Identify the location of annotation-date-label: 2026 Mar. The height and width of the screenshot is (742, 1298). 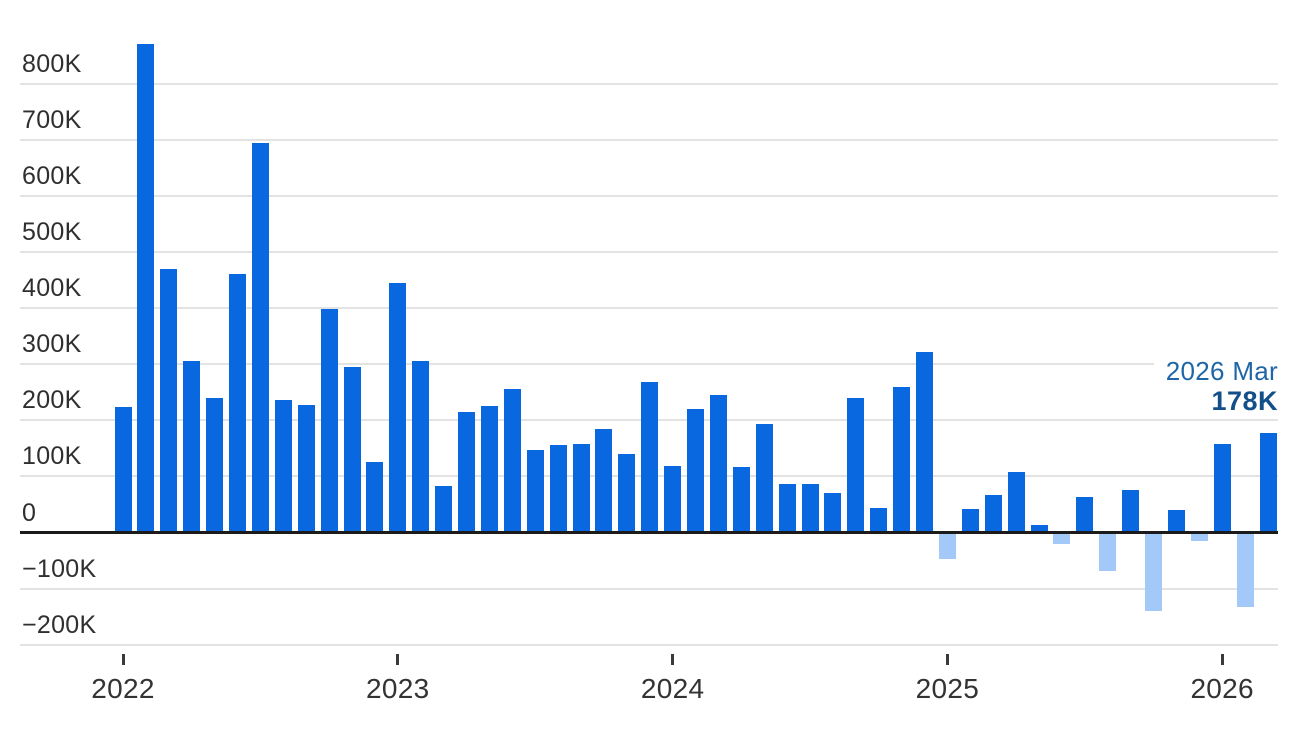
(1215, 371).